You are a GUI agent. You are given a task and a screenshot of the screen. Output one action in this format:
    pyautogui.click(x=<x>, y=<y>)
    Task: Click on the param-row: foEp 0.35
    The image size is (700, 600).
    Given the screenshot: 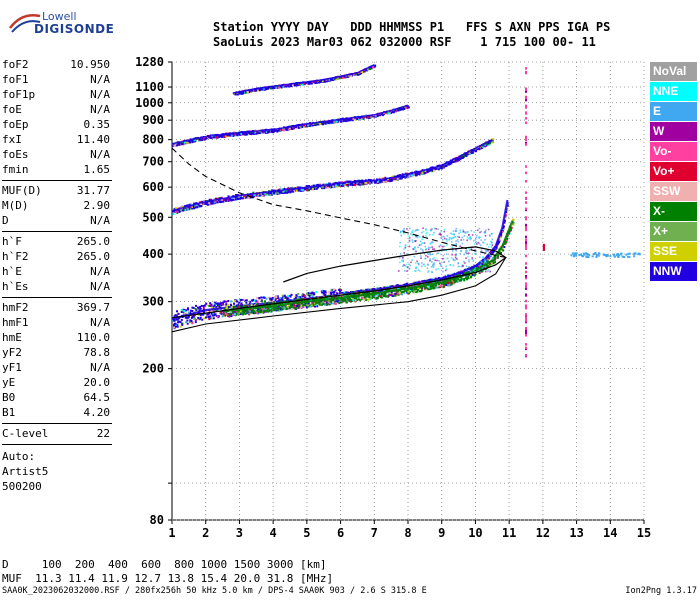 What is the action you would take?
    pyautogui.click(x=56, y=125)
    